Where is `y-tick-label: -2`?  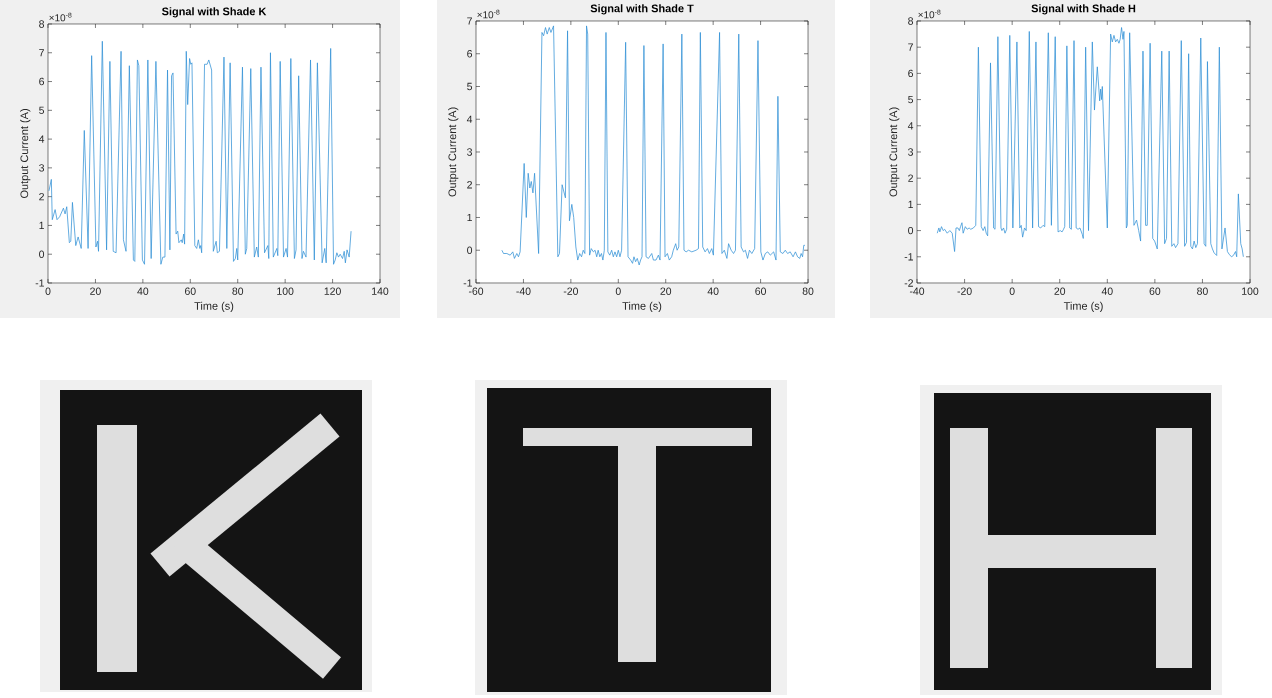
y-tick-label: -2 is located at coordinates (908, 283).